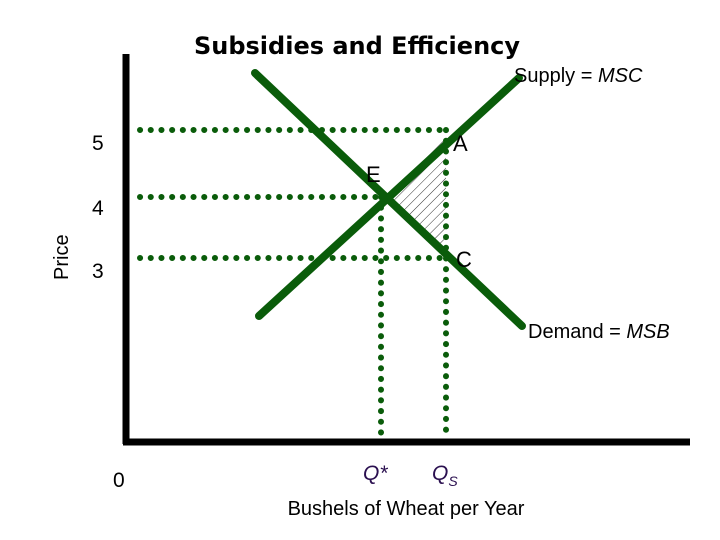  Describe the element at coordinates (98, 208) in the screenshot. I see `price-tick-4: 4` at that location.